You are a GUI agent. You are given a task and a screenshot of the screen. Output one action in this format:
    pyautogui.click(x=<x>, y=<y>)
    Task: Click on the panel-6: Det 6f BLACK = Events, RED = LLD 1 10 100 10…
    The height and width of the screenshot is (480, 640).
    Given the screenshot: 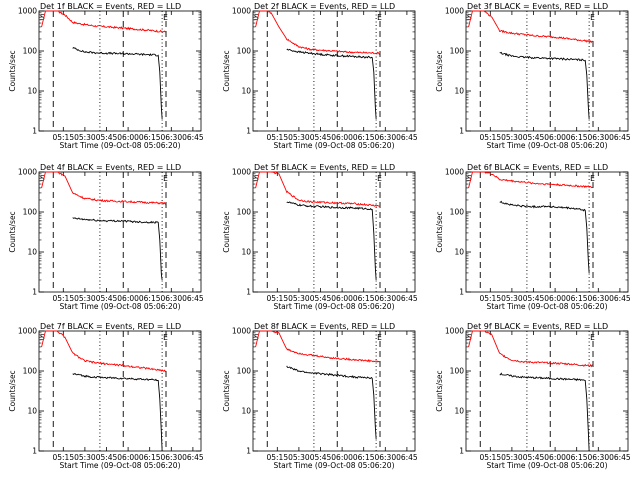 What is the action you would take?
    pyautogui.click(x=533, y=237)
    